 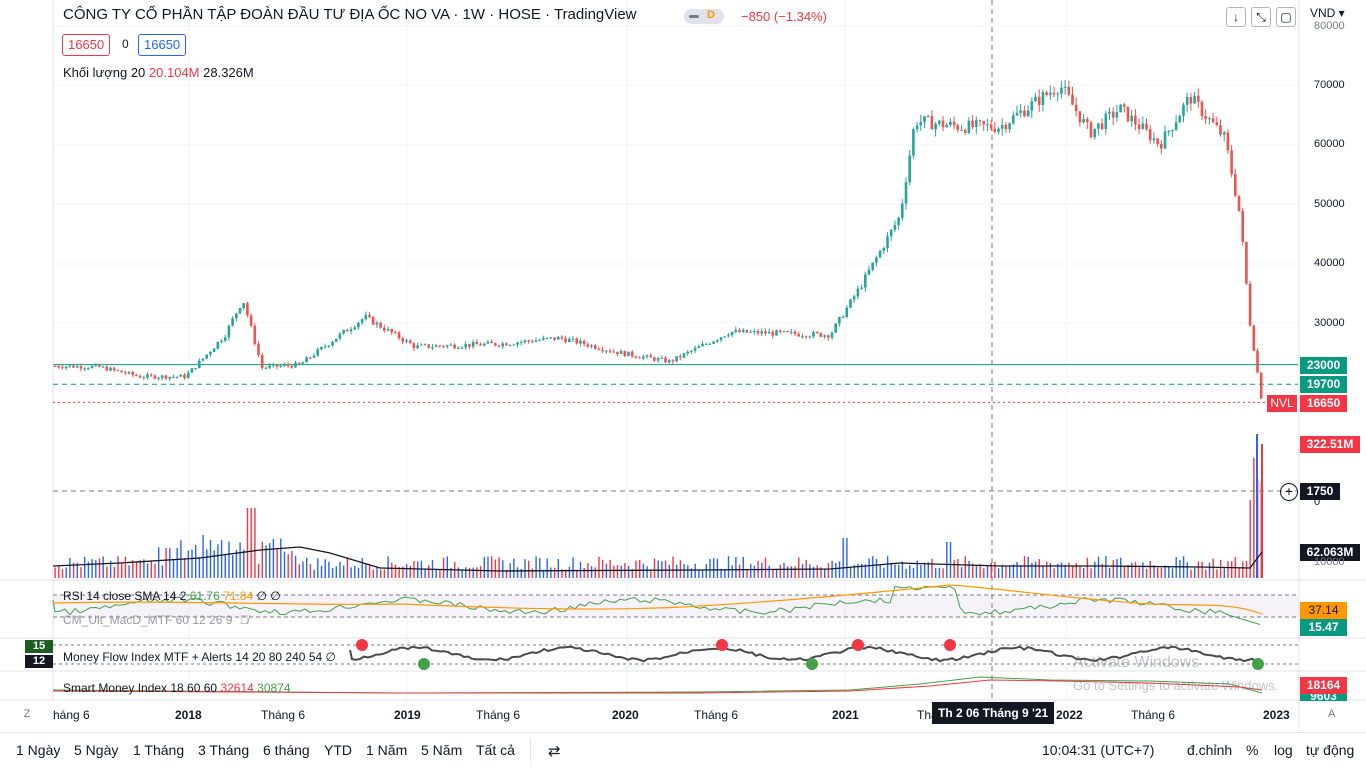 I want to click on percent-button: %, so click(x=1252, y=750).